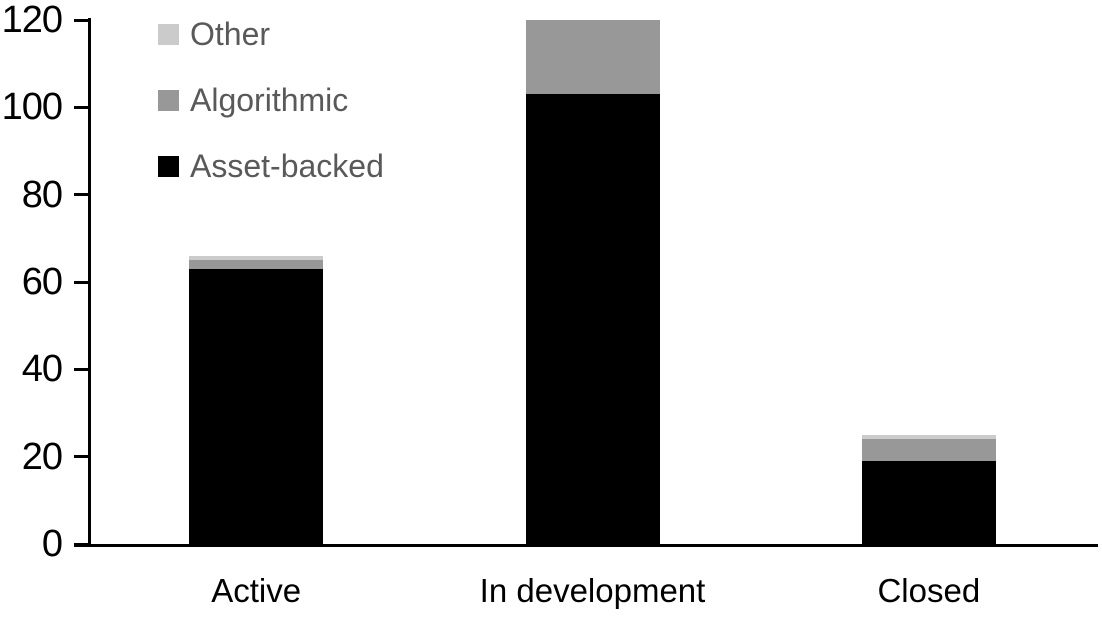 The image size is (1102, 618). What do you see at coordinates (32, 20) in the screenshot?
I see `y-tick-label: 120` at bounding box center [32, 20].